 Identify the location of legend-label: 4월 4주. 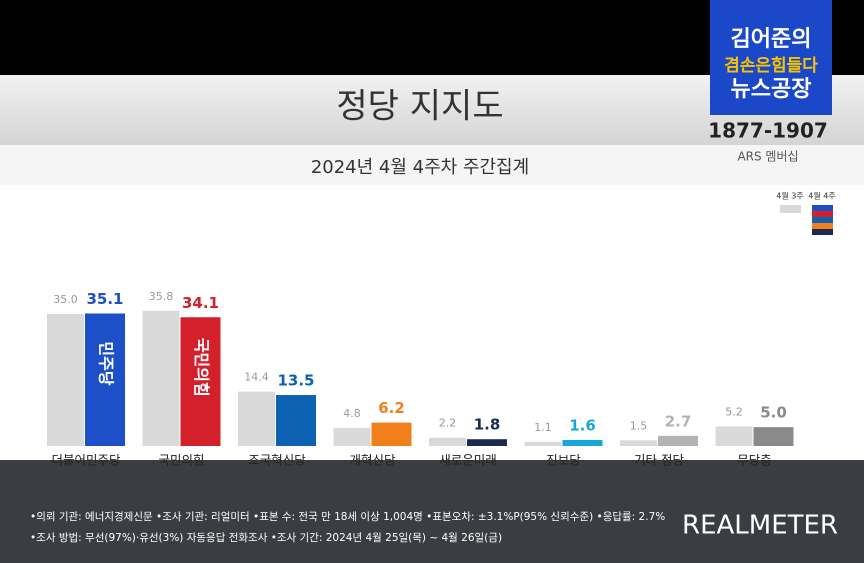
(821, 196).